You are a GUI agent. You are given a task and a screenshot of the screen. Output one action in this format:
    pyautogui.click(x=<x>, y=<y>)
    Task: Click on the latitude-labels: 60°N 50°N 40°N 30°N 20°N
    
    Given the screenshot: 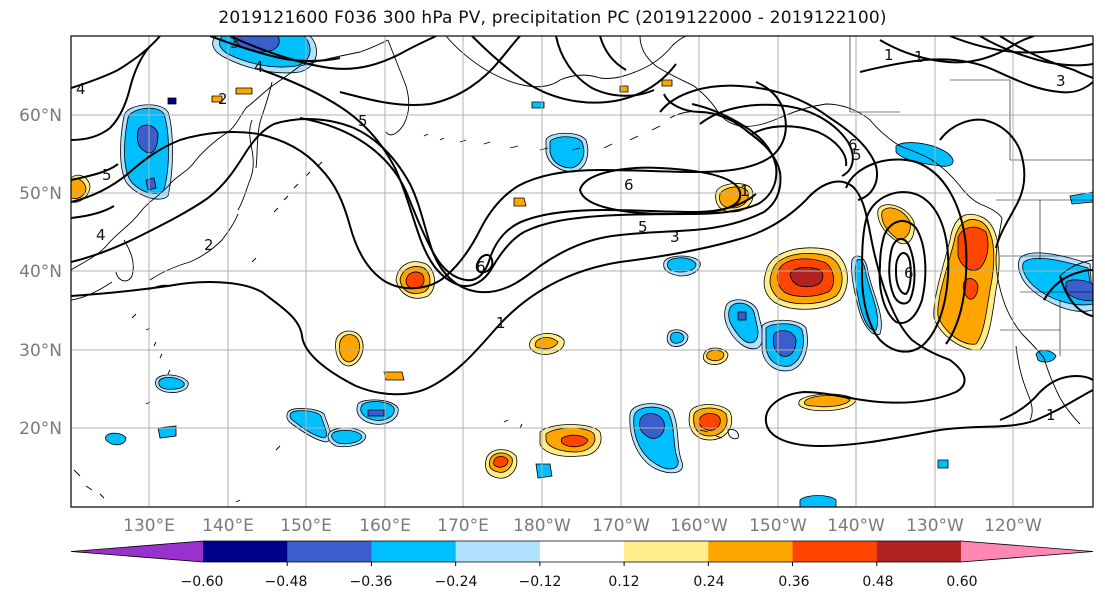 What is the action you would take?
    pyautogui.click(x=40, y=272)
    